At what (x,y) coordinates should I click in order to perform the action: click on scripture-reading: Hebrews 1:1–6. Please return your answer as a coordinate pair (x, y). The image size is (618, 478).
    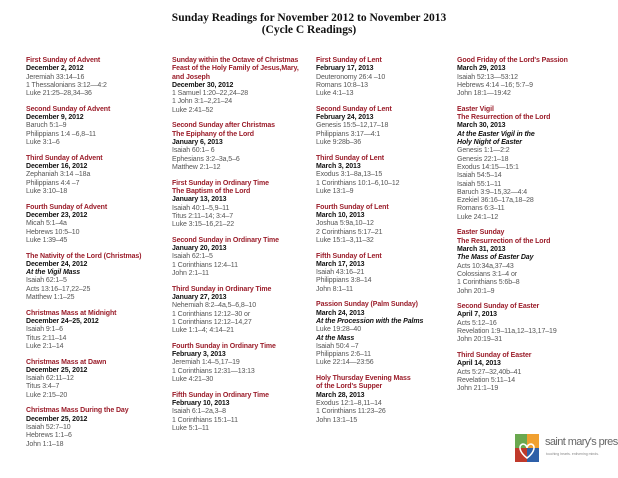
    Looking at the image, I should click on (49, 436).